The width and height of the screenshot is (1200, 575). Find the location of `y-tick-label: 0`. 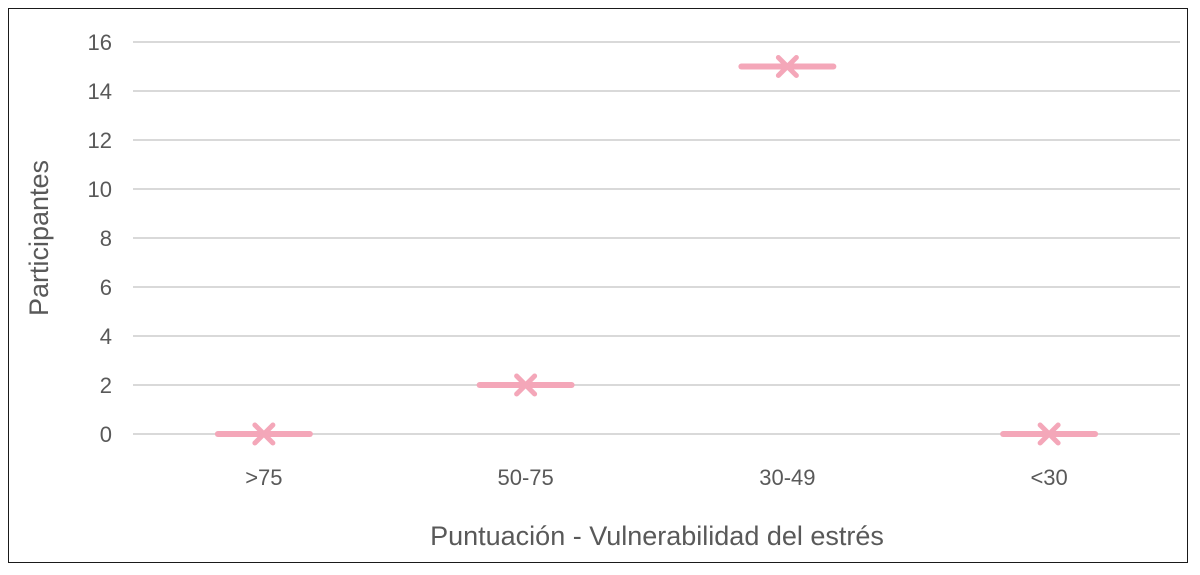

y-tick-label: 0 is located at coordinates (106, 434).